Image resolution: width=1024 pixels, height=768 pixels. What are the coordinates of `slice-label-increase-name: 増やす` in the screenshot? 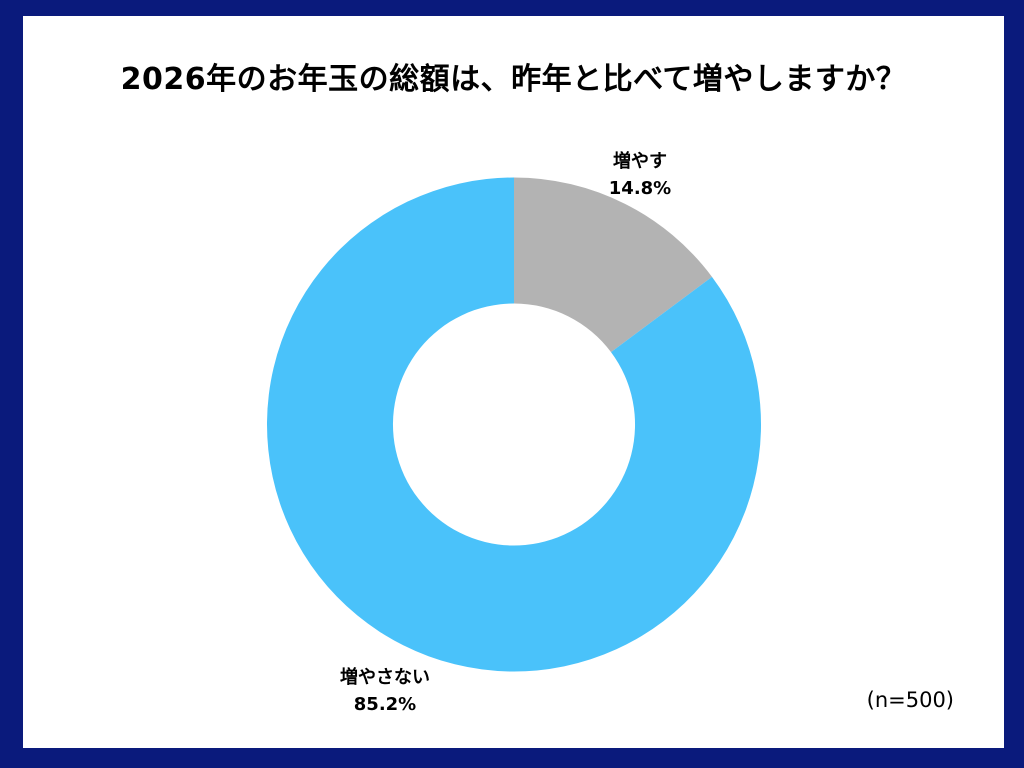 It's located at (639, 161).